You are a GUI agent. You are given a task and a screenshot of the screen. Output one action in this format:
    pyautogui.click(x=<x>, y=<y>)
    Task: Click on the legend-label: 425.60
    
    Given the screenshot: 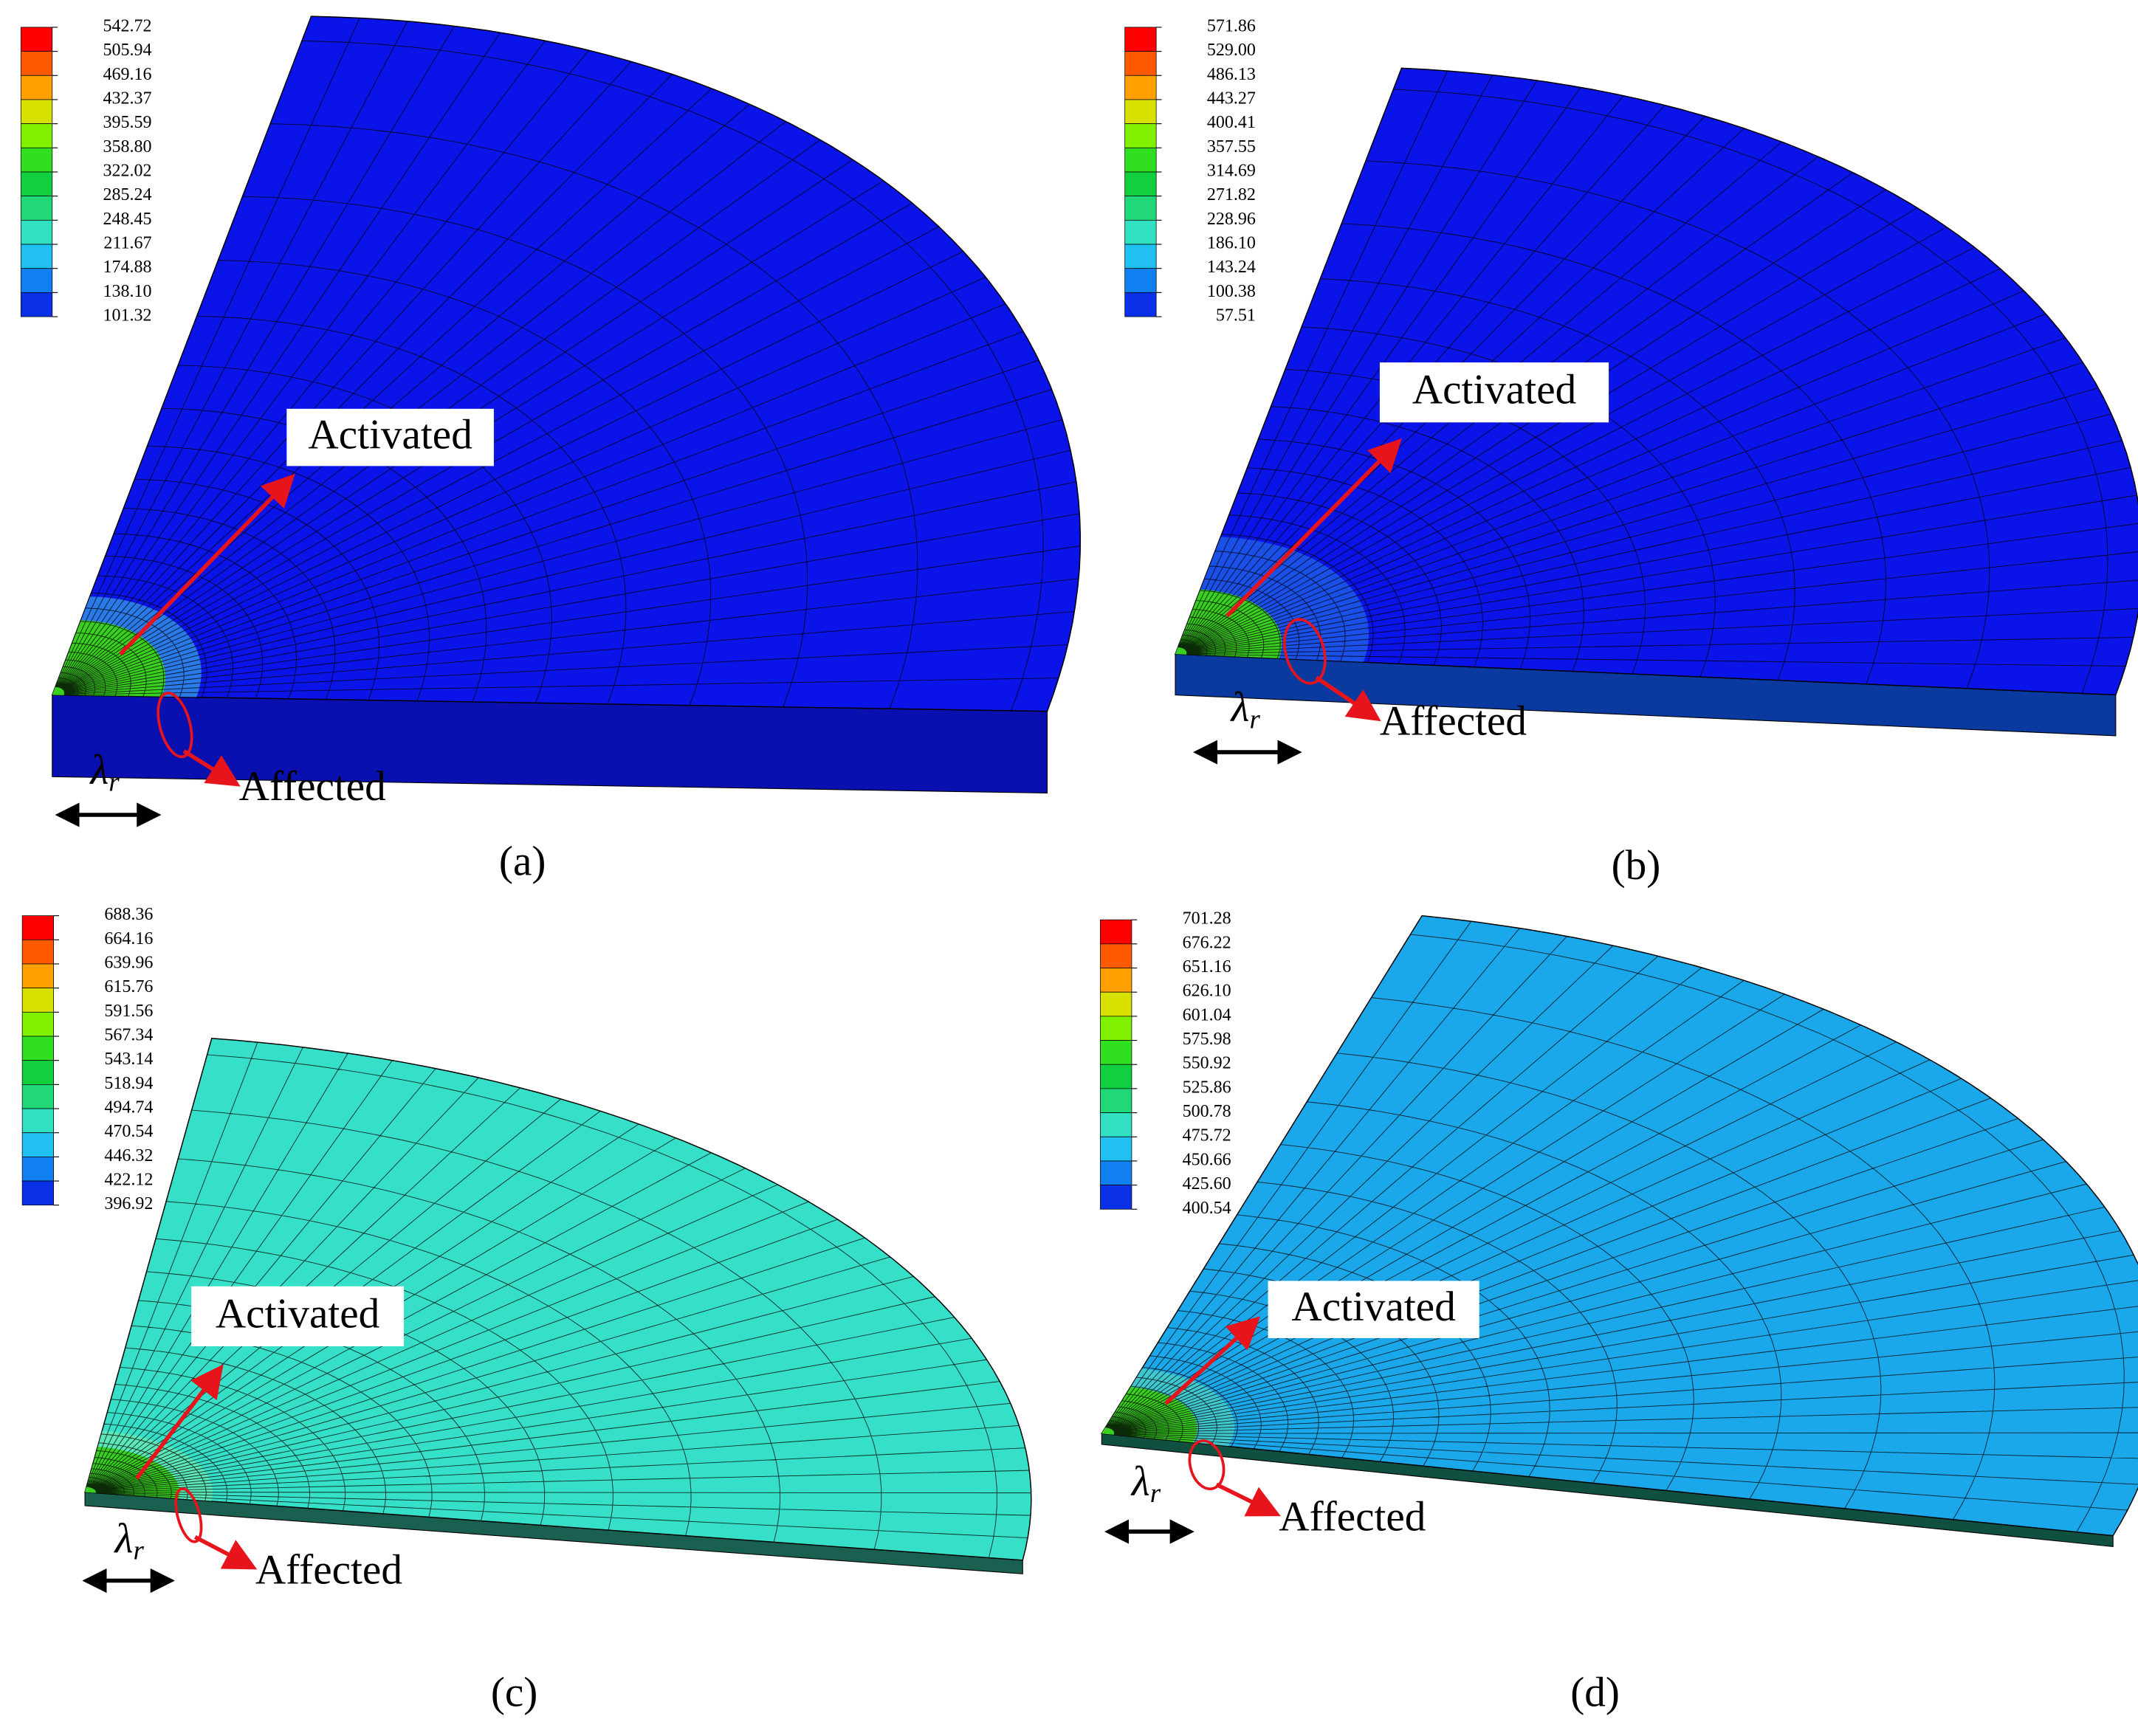 What is the action you would take?
    pyautogui.click(x=1207, y=1184)
    